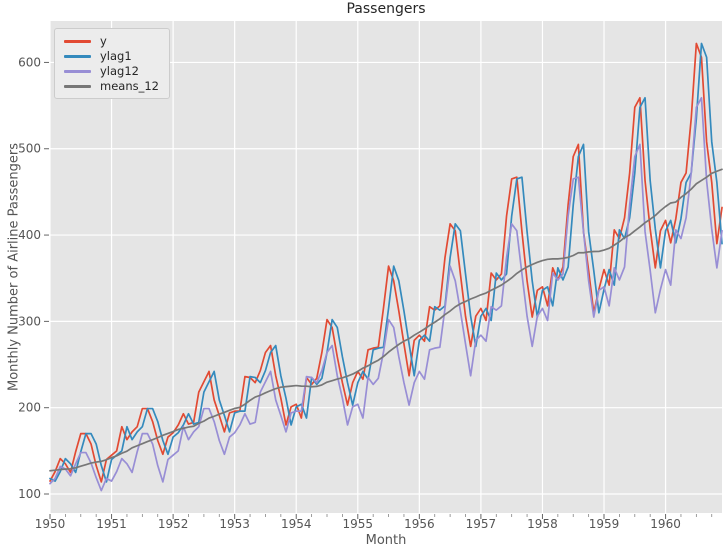 This screenshot has height=554, width=727. What do you see at coordinates (542, 524) in the screenshot?
I see `x-tick-label-1958: 1958` at bounding box center [542, 524].